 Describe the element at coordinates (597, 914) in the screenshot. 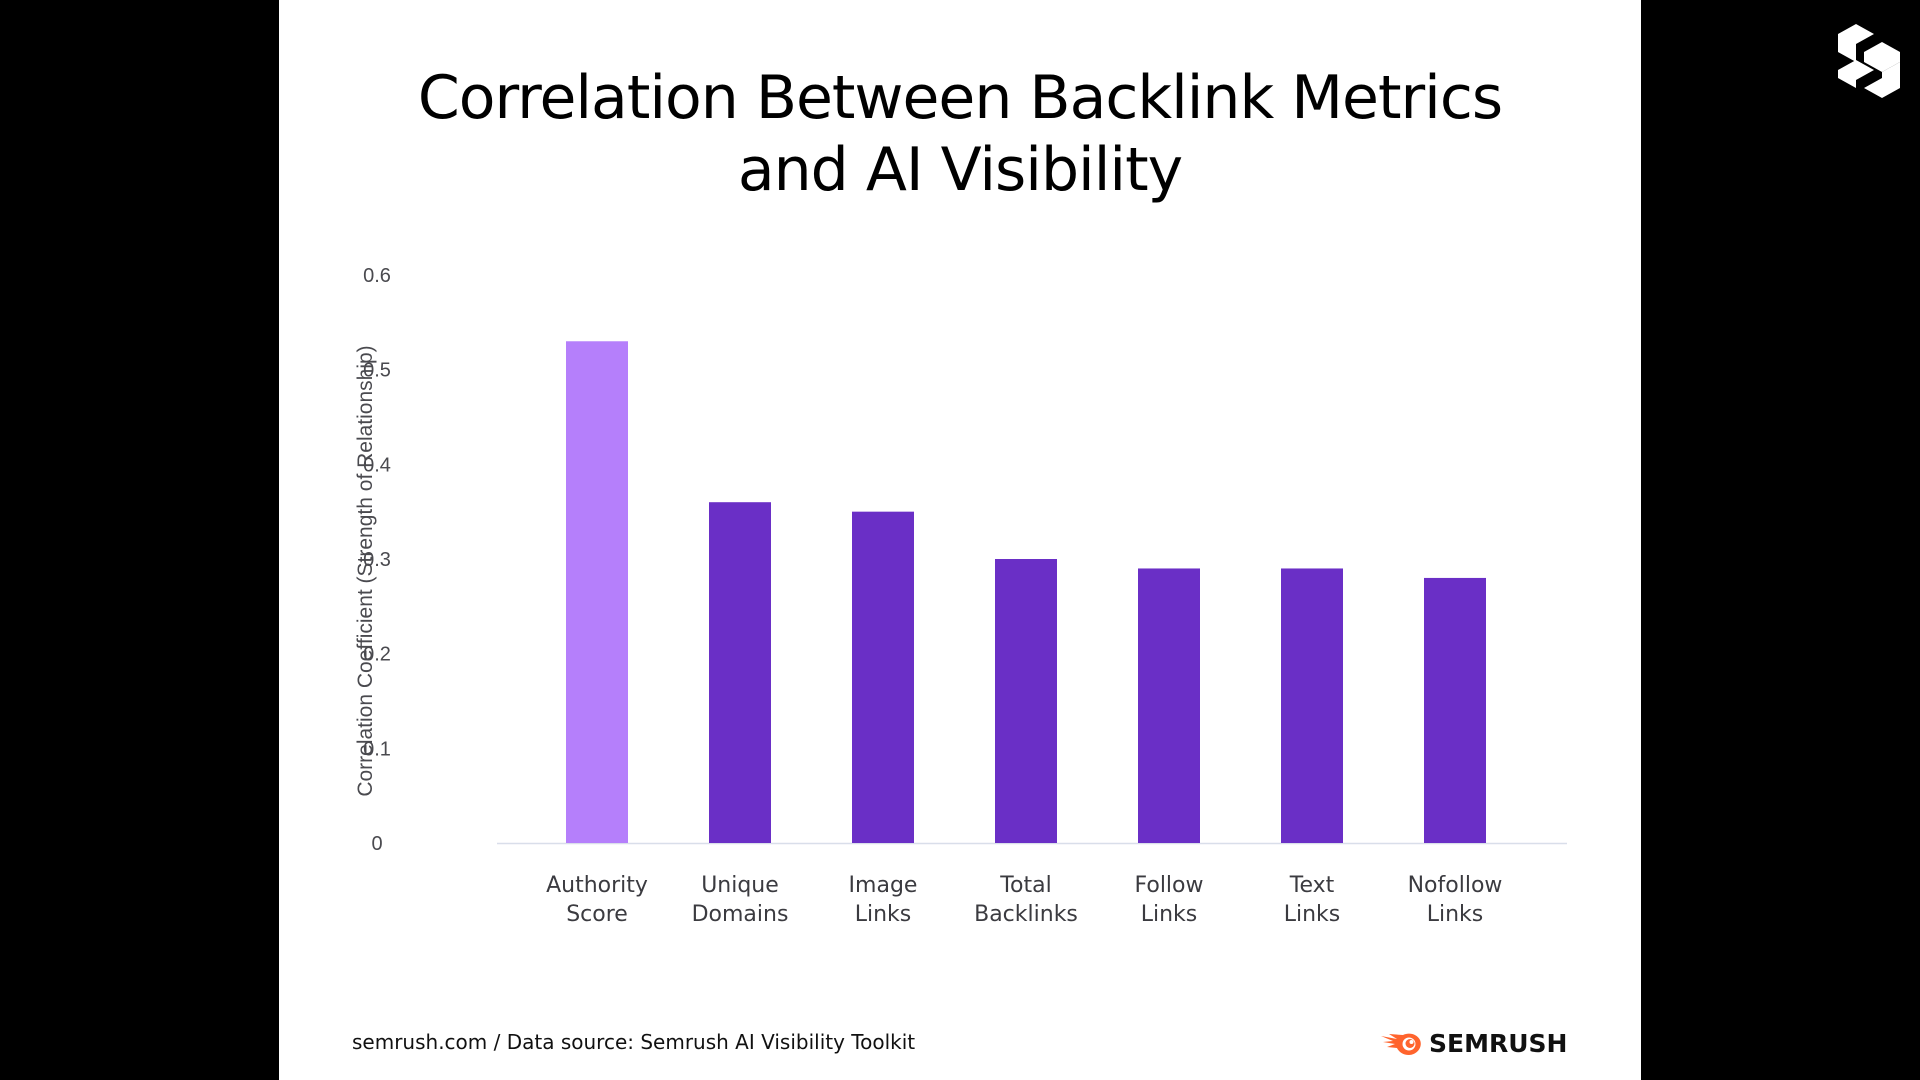

I see `x-tick-label-line: Score` at that location.